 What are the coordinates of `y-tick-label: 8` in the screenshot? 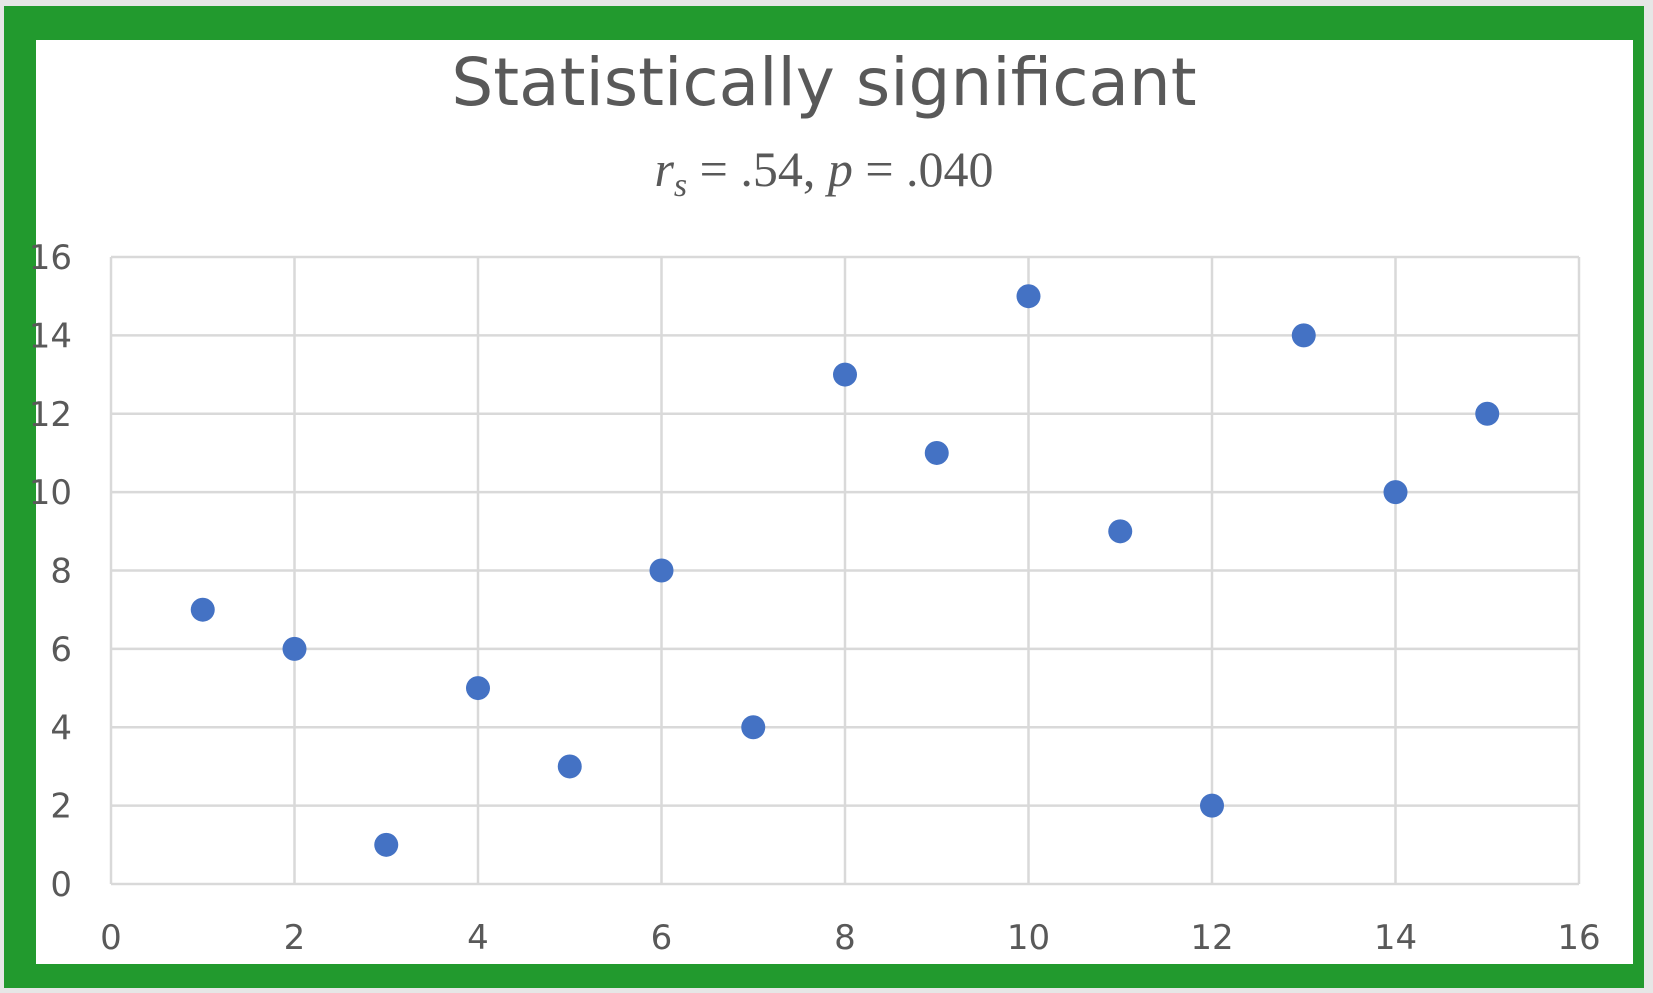 It's located at (61, 572).